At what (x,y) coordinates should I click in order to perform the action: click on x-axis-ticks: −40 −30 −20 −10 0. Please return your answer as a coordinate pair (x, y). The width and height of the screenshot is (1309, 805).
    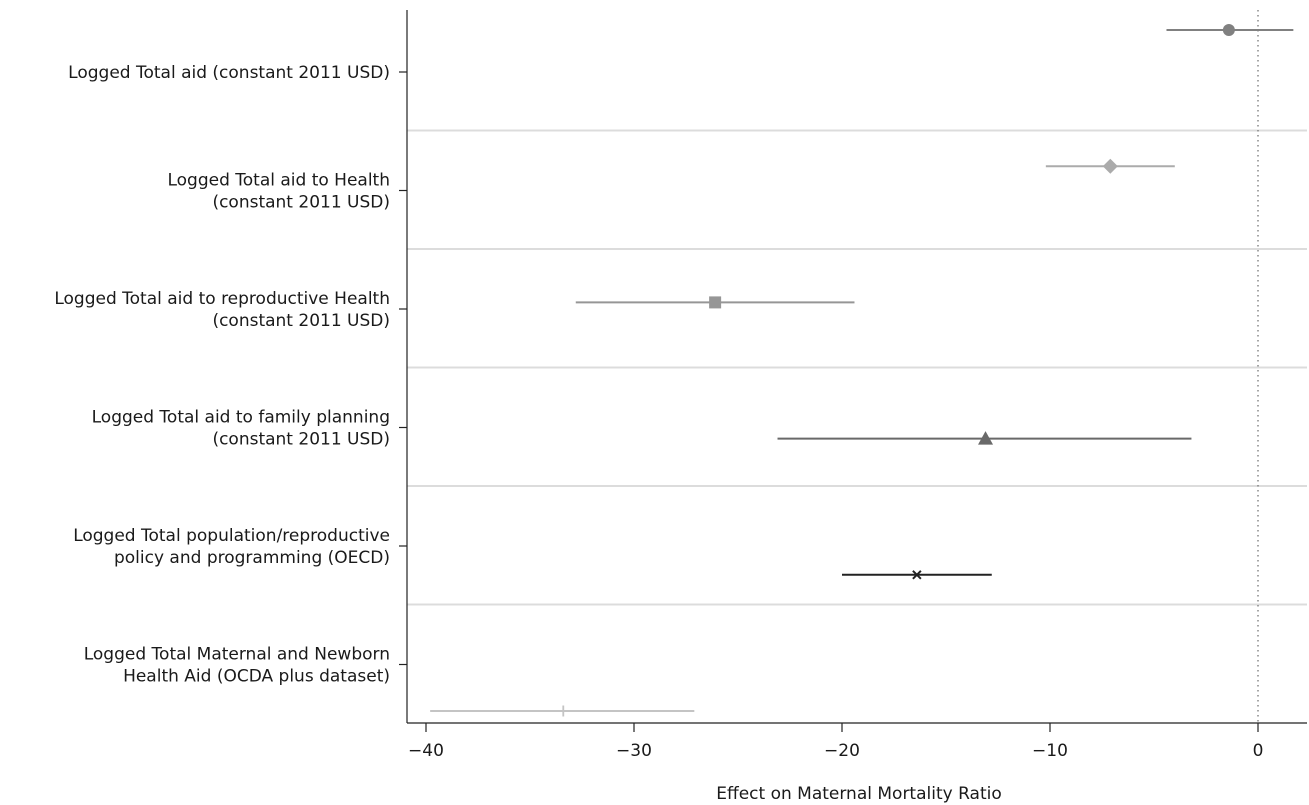
    Looking at the image, I should click on (835, 742).